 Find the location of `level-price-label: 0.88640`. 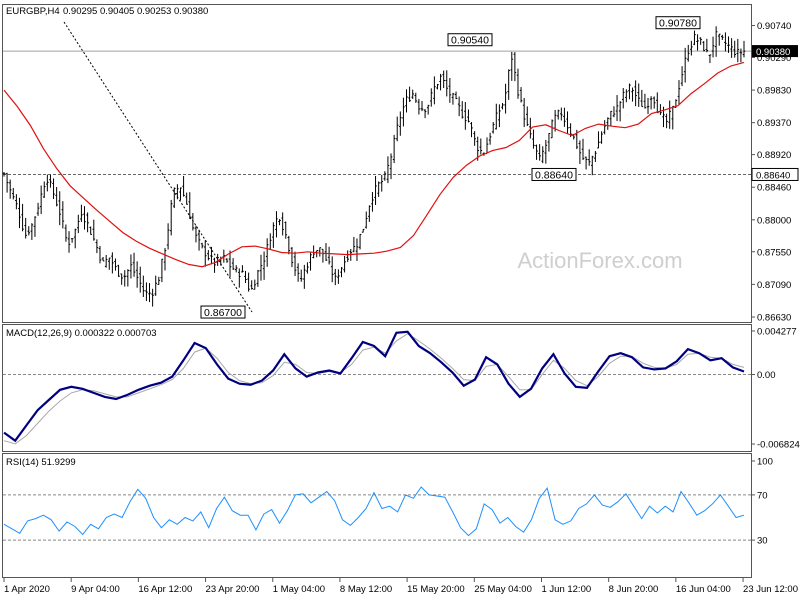

level-price-label: 0.88640 is located at coordinates (773, 175).